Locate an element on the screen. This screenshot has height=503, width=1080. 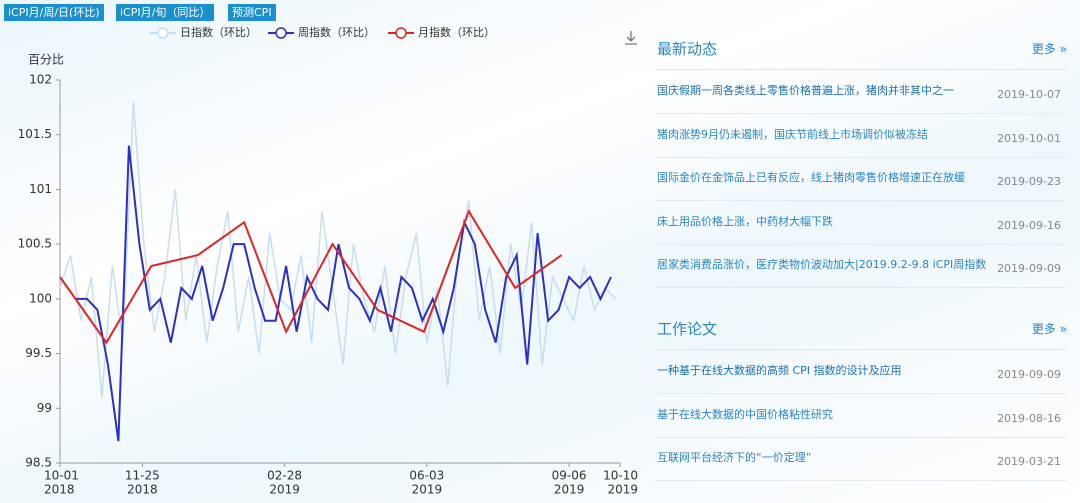
tab-button: iCPI月/旬（同比） is located at coordinates (165, 12).